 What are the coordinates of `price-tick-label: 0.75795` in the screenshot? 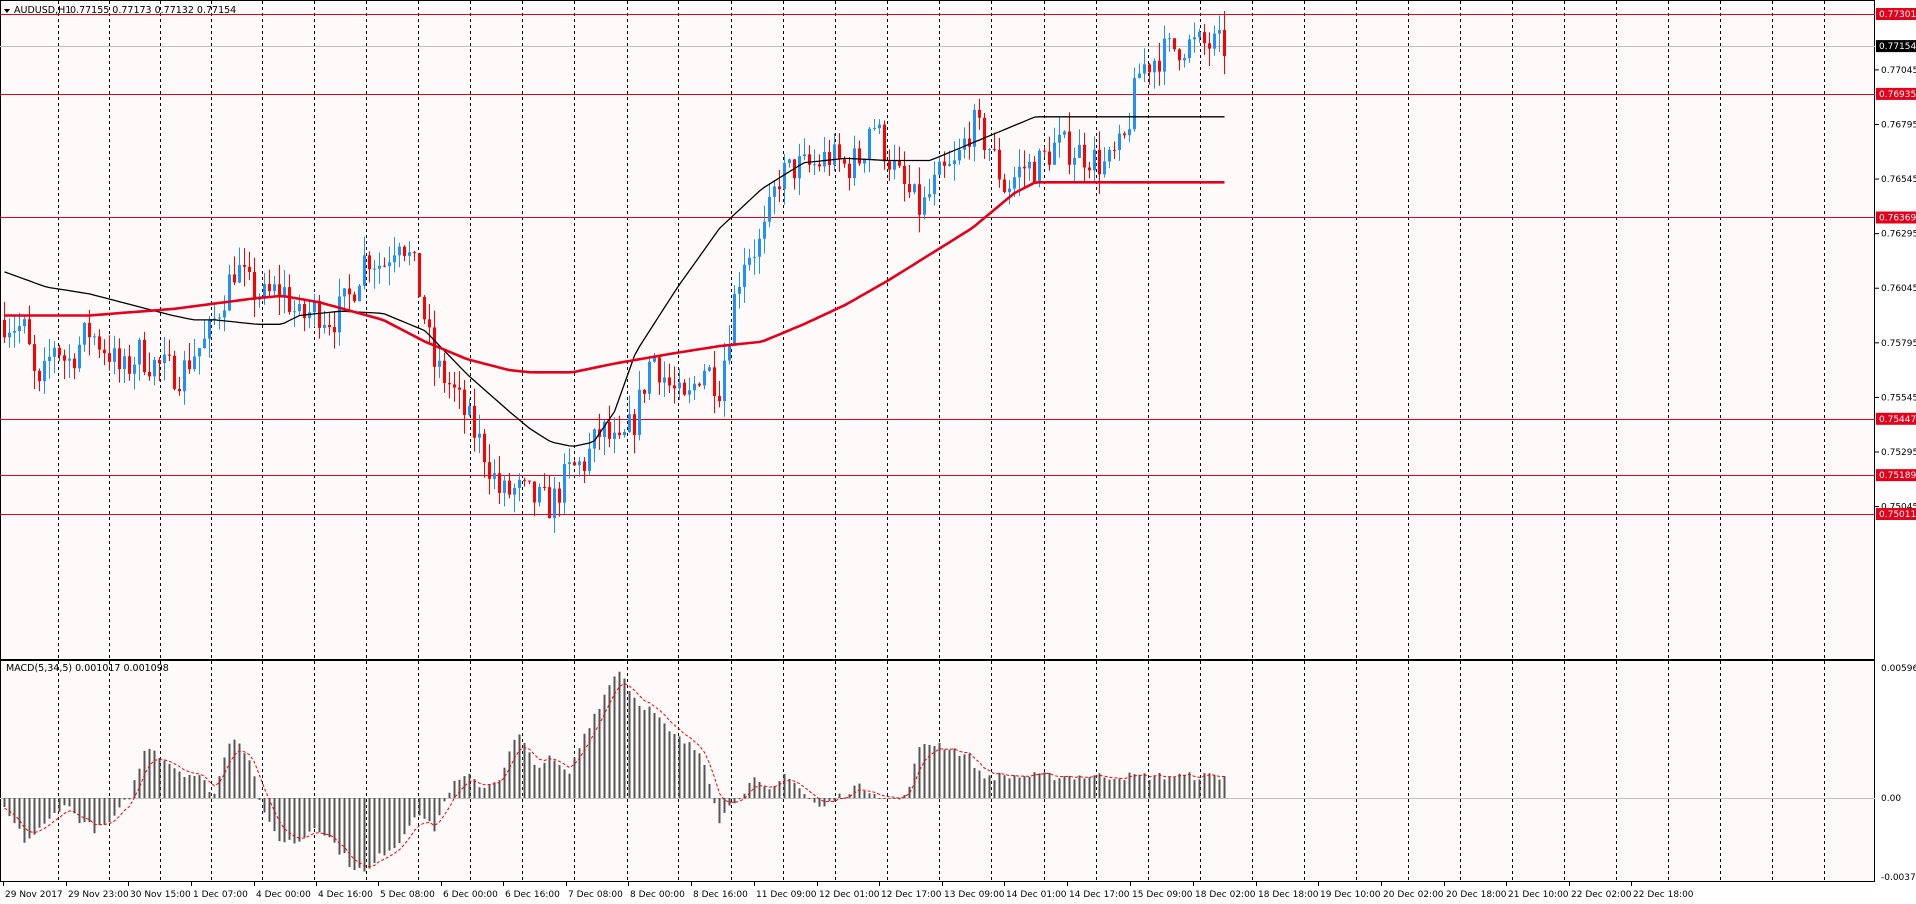 It's located at (1898, 344).